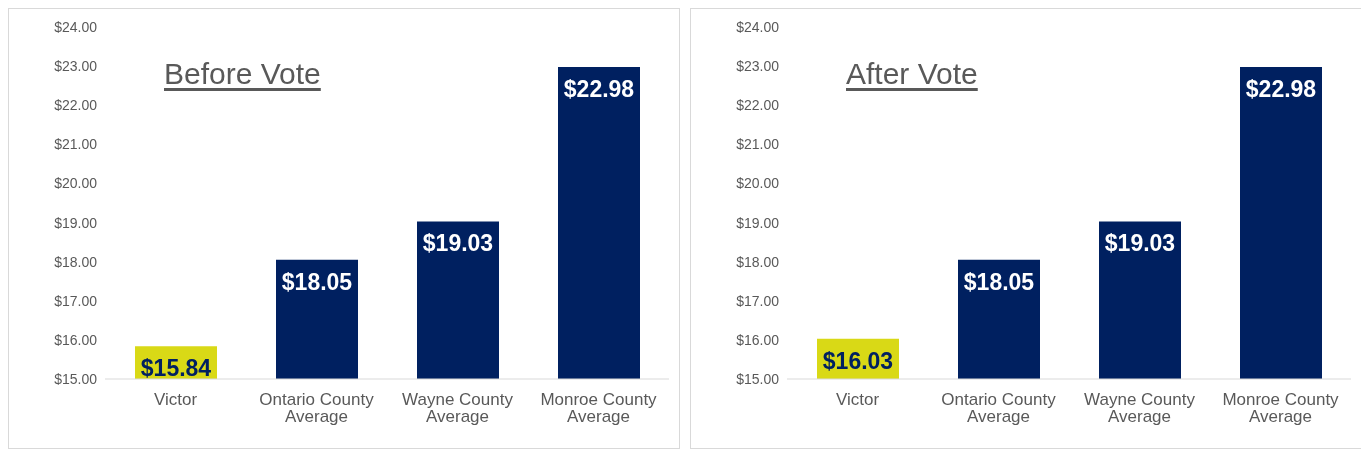  I want to click on text: Before Vote, so click(242, 74).